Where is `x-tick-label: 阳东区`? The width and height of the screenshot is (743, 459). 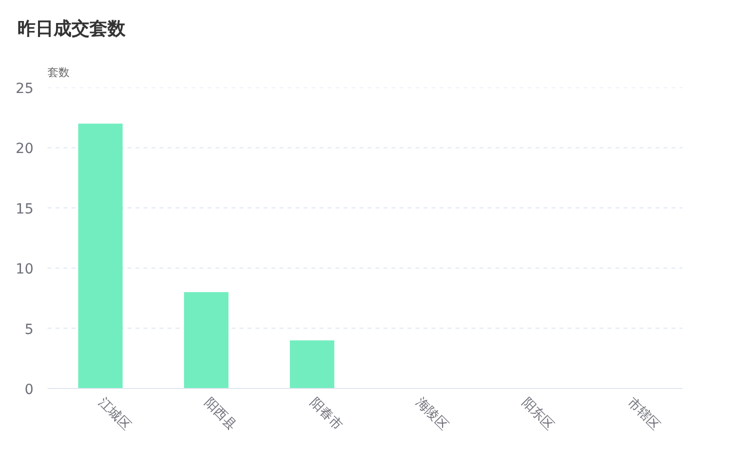 x-tick-label: 阳东区 is located at coordinates (537, 414).